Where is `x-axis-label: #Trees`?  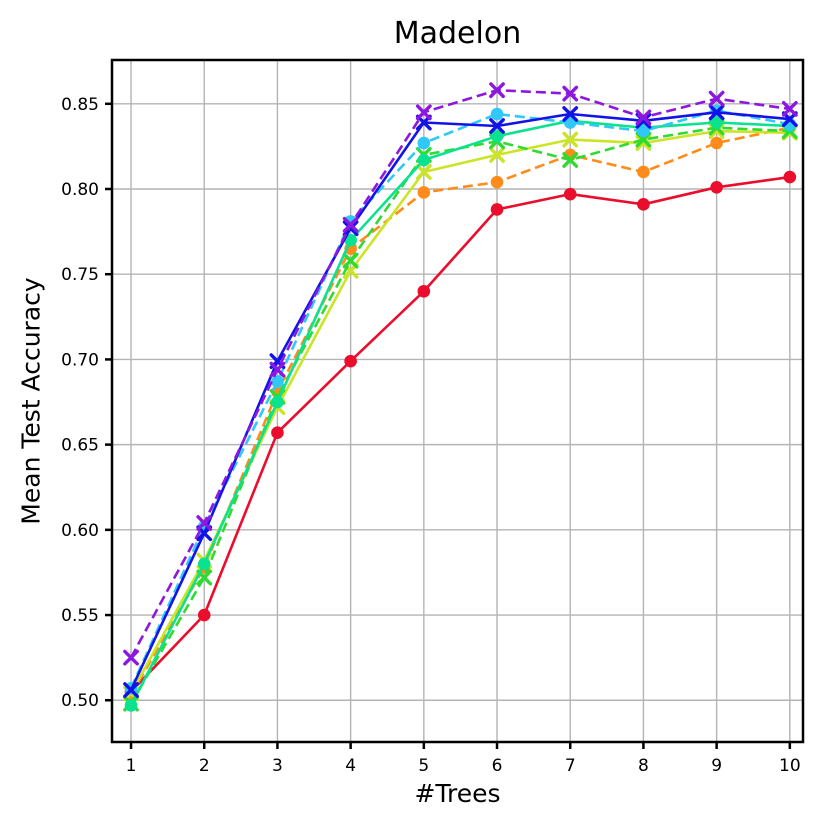
x-axis-label: #Trees is located at coordinates (457, 793).